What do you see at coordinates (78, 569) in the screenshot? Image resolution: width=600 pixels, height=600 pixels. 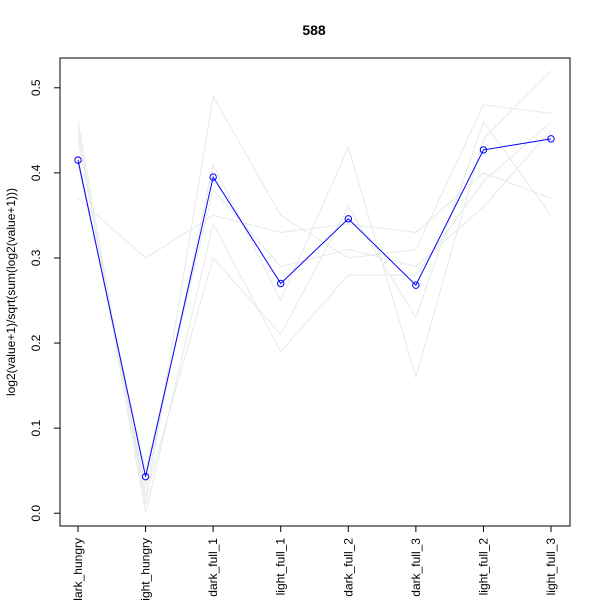 I see `x-tick-label: dark_hungry` at bounding box center [78, 569].